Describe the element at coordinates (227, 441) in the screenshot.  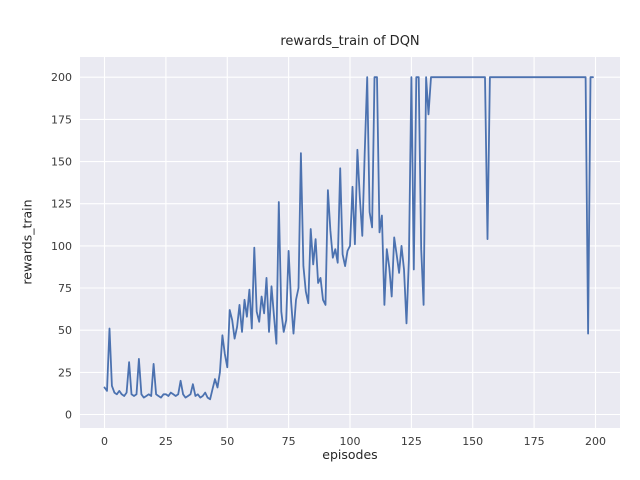
I see `x-tick-label: 50` at that location.